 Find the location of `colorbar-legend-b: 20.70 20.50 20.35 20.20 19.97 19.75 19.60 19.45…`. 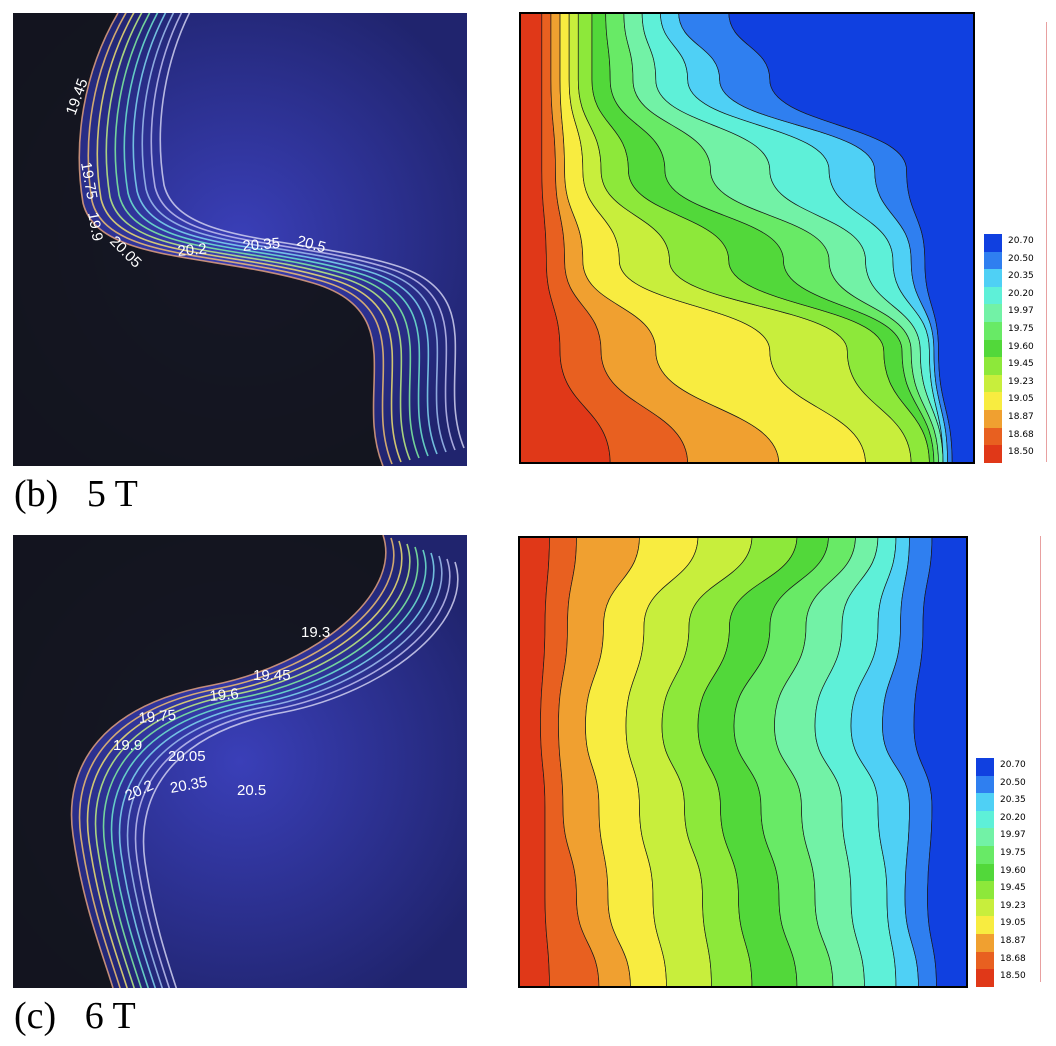

colorbar-legend-b: 20.70 20.50 20.35 20.20 19.97 19.75 19.60 19.45… is located at coordinates (1014, 351).